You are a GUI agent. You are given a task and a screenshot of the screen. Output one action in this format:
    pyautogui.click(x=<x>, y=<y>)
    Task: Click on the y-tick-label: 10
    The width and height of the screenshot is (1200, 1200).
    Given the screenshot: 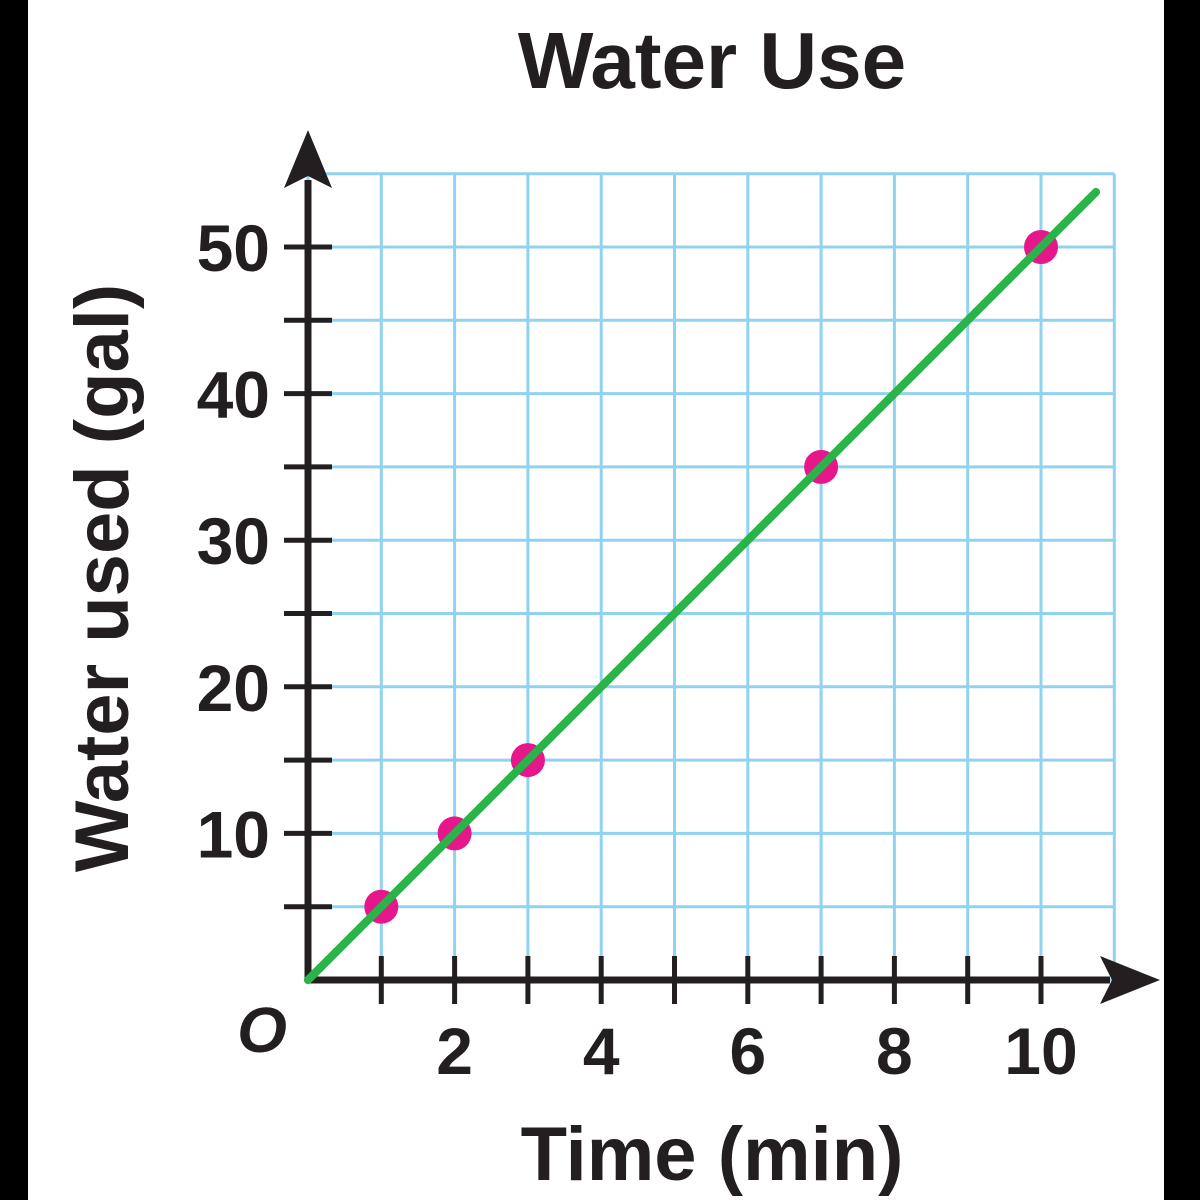 What is the action you would take?
    pyautogui.click(x=233, y=834)
    